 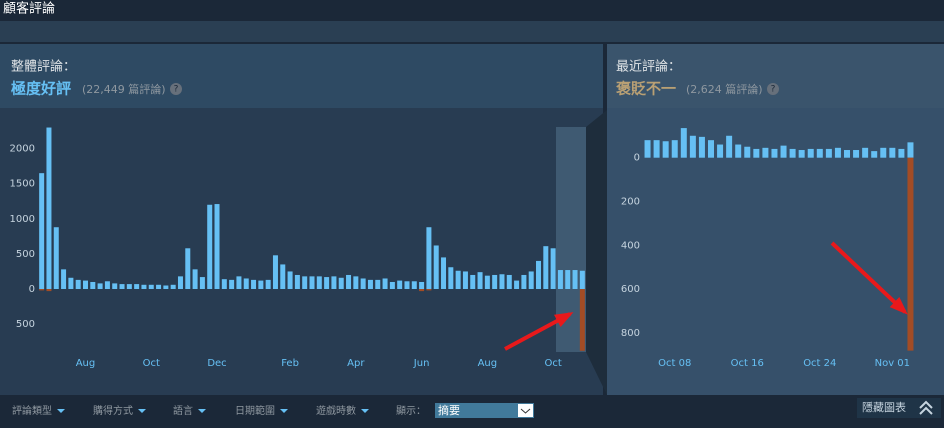 What do you see at coordinates (40, 89) in the screenshot?
I see `overall-rating: 極度好評` at bounding box center [40, 89].